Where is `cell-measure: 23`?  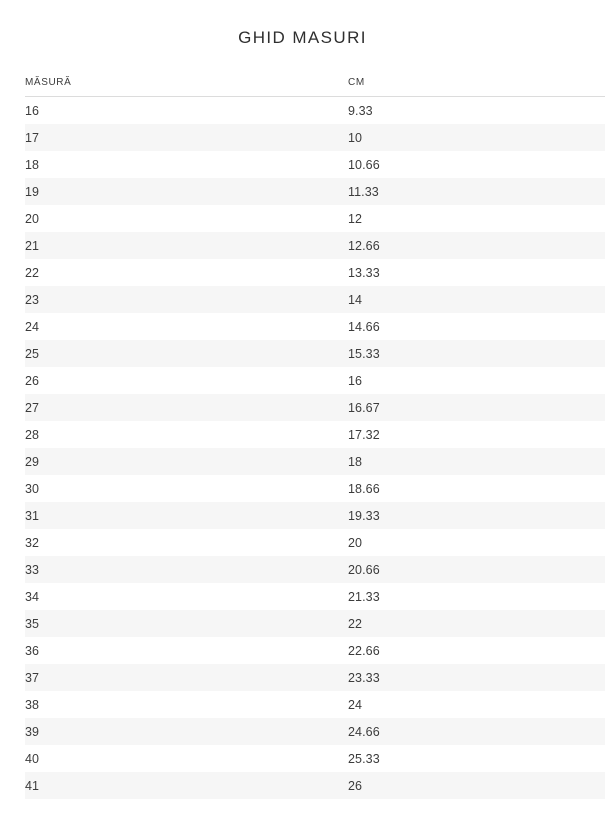 cell-measure: 23 is located at coordinates (32, 299).